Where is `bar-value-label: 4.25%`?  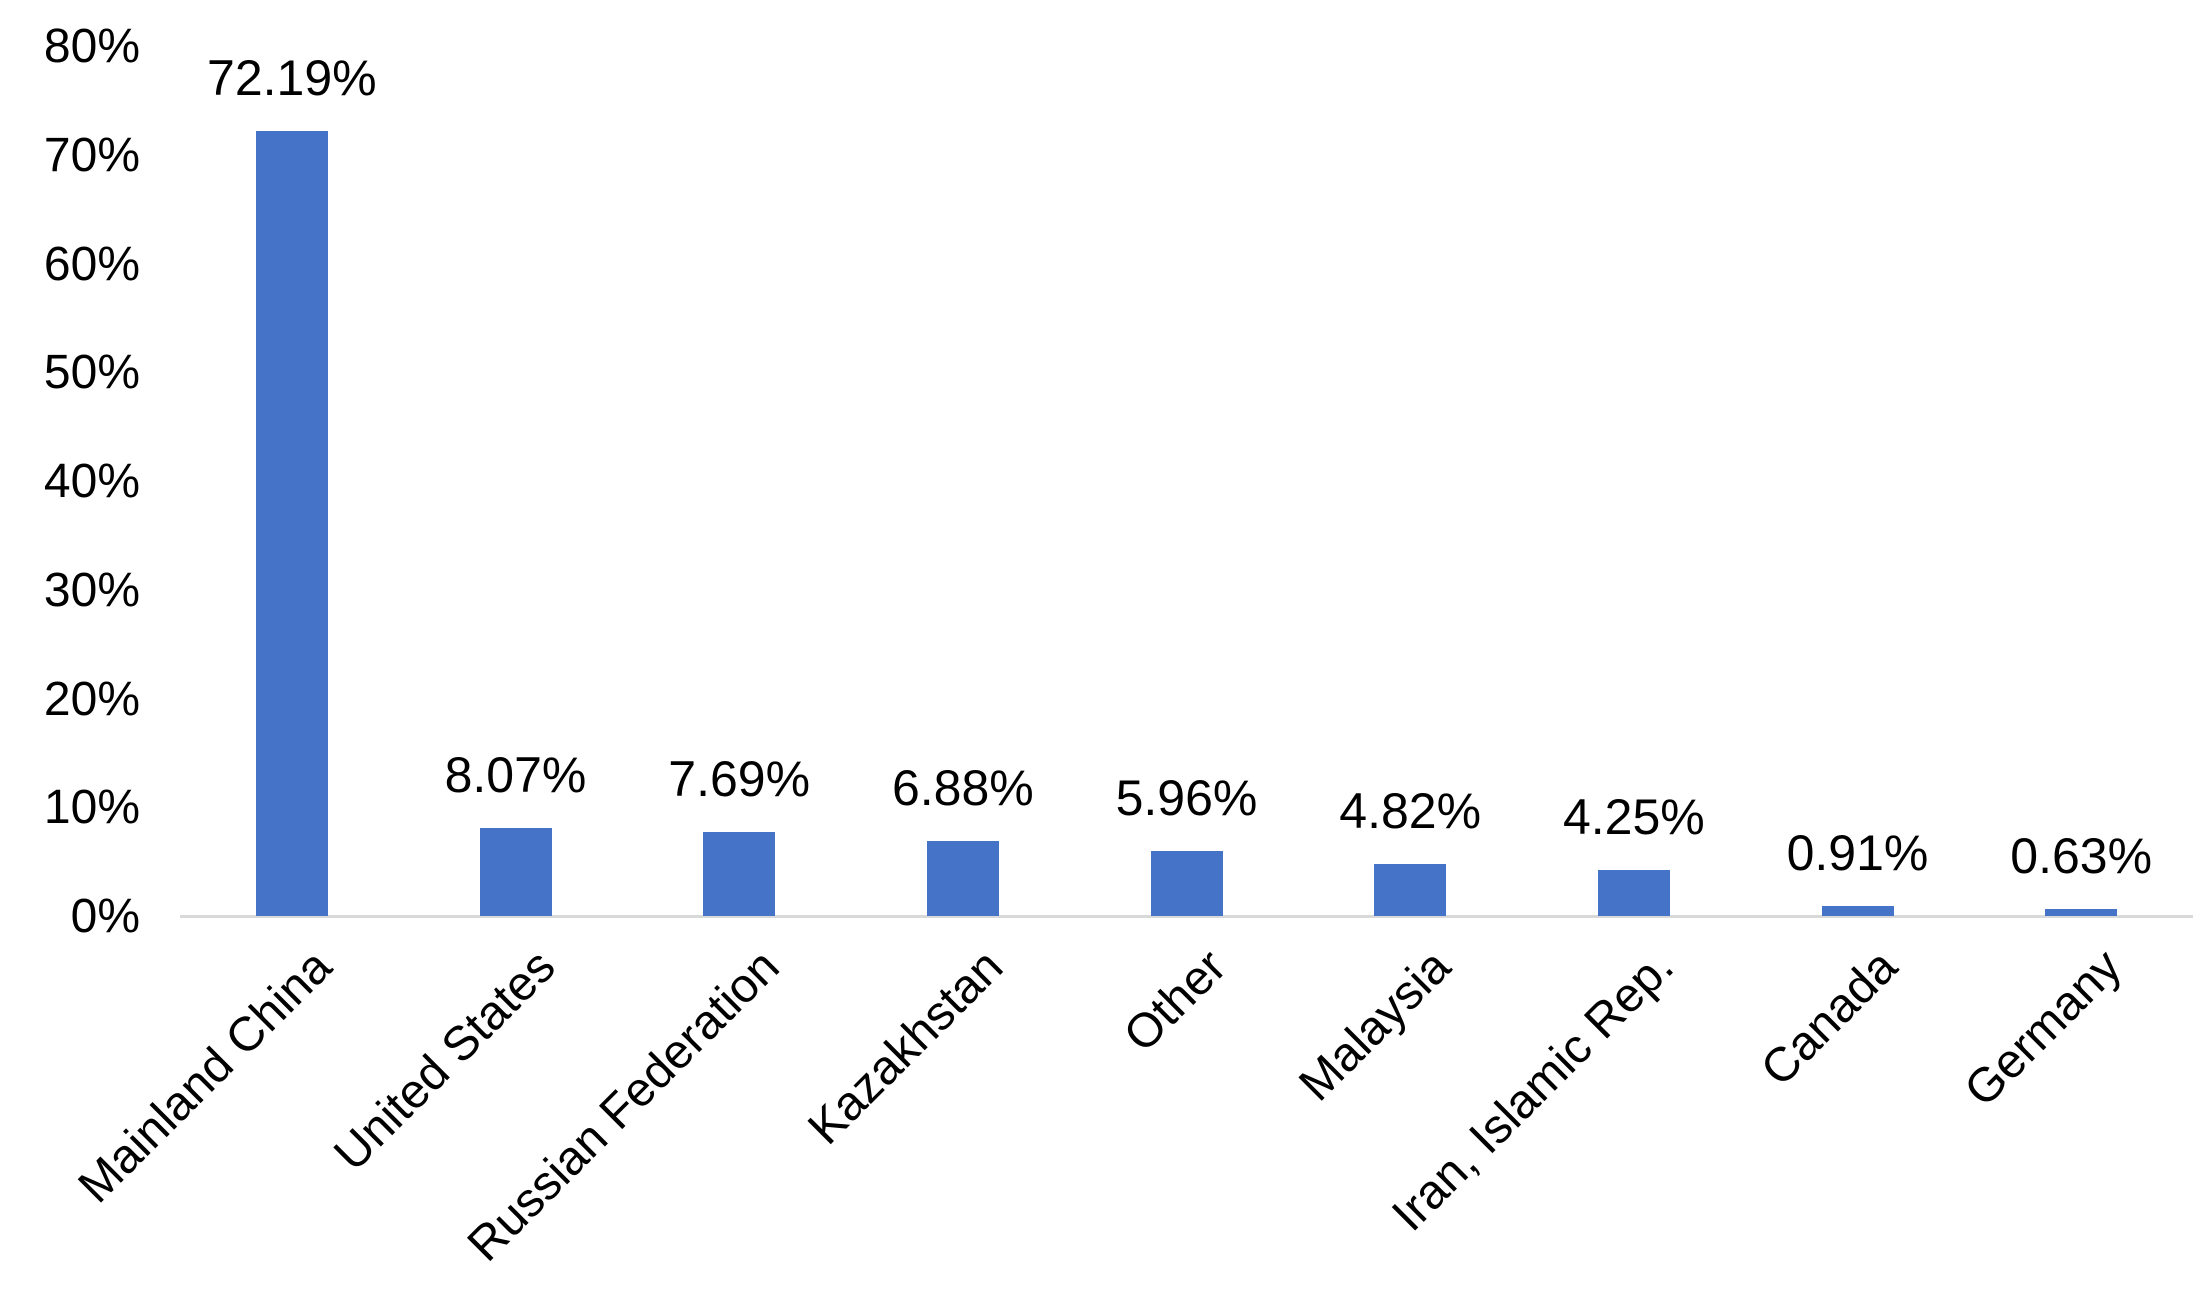
bar-value-label: 4.25% is located at coordinates (1633, 817).